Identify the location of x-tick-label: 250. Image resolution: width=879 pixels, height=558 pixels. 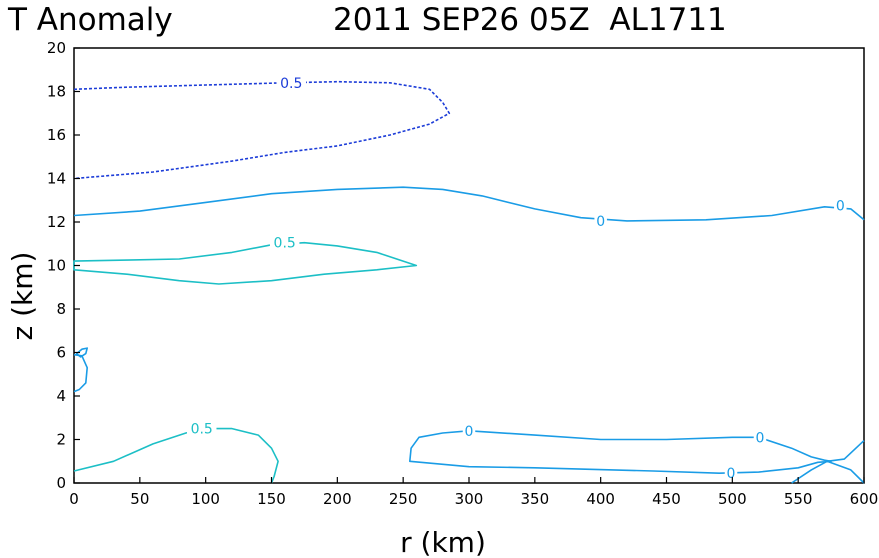
(403, 499).